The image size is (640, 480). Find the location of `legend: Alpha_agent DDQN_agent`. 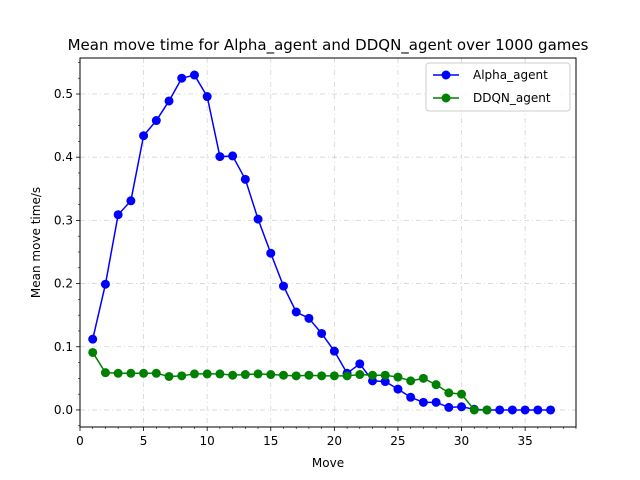

legend: Alpha_agent DDQN_agent is located at coordinates (498, 87).